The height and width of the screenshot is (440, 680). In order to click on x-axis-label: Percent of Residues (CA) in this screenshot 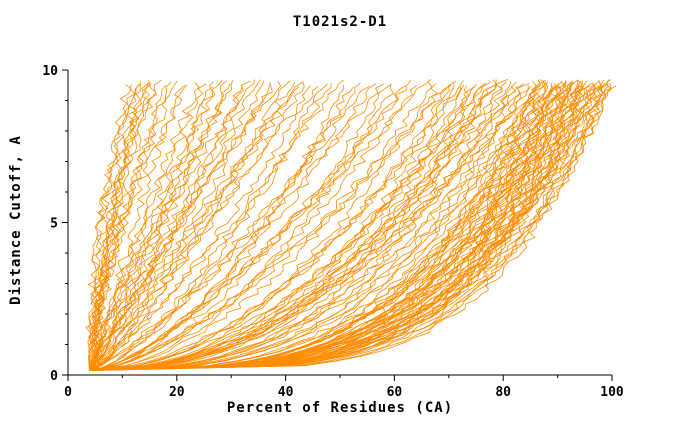, I will do `click(340, 408)`.